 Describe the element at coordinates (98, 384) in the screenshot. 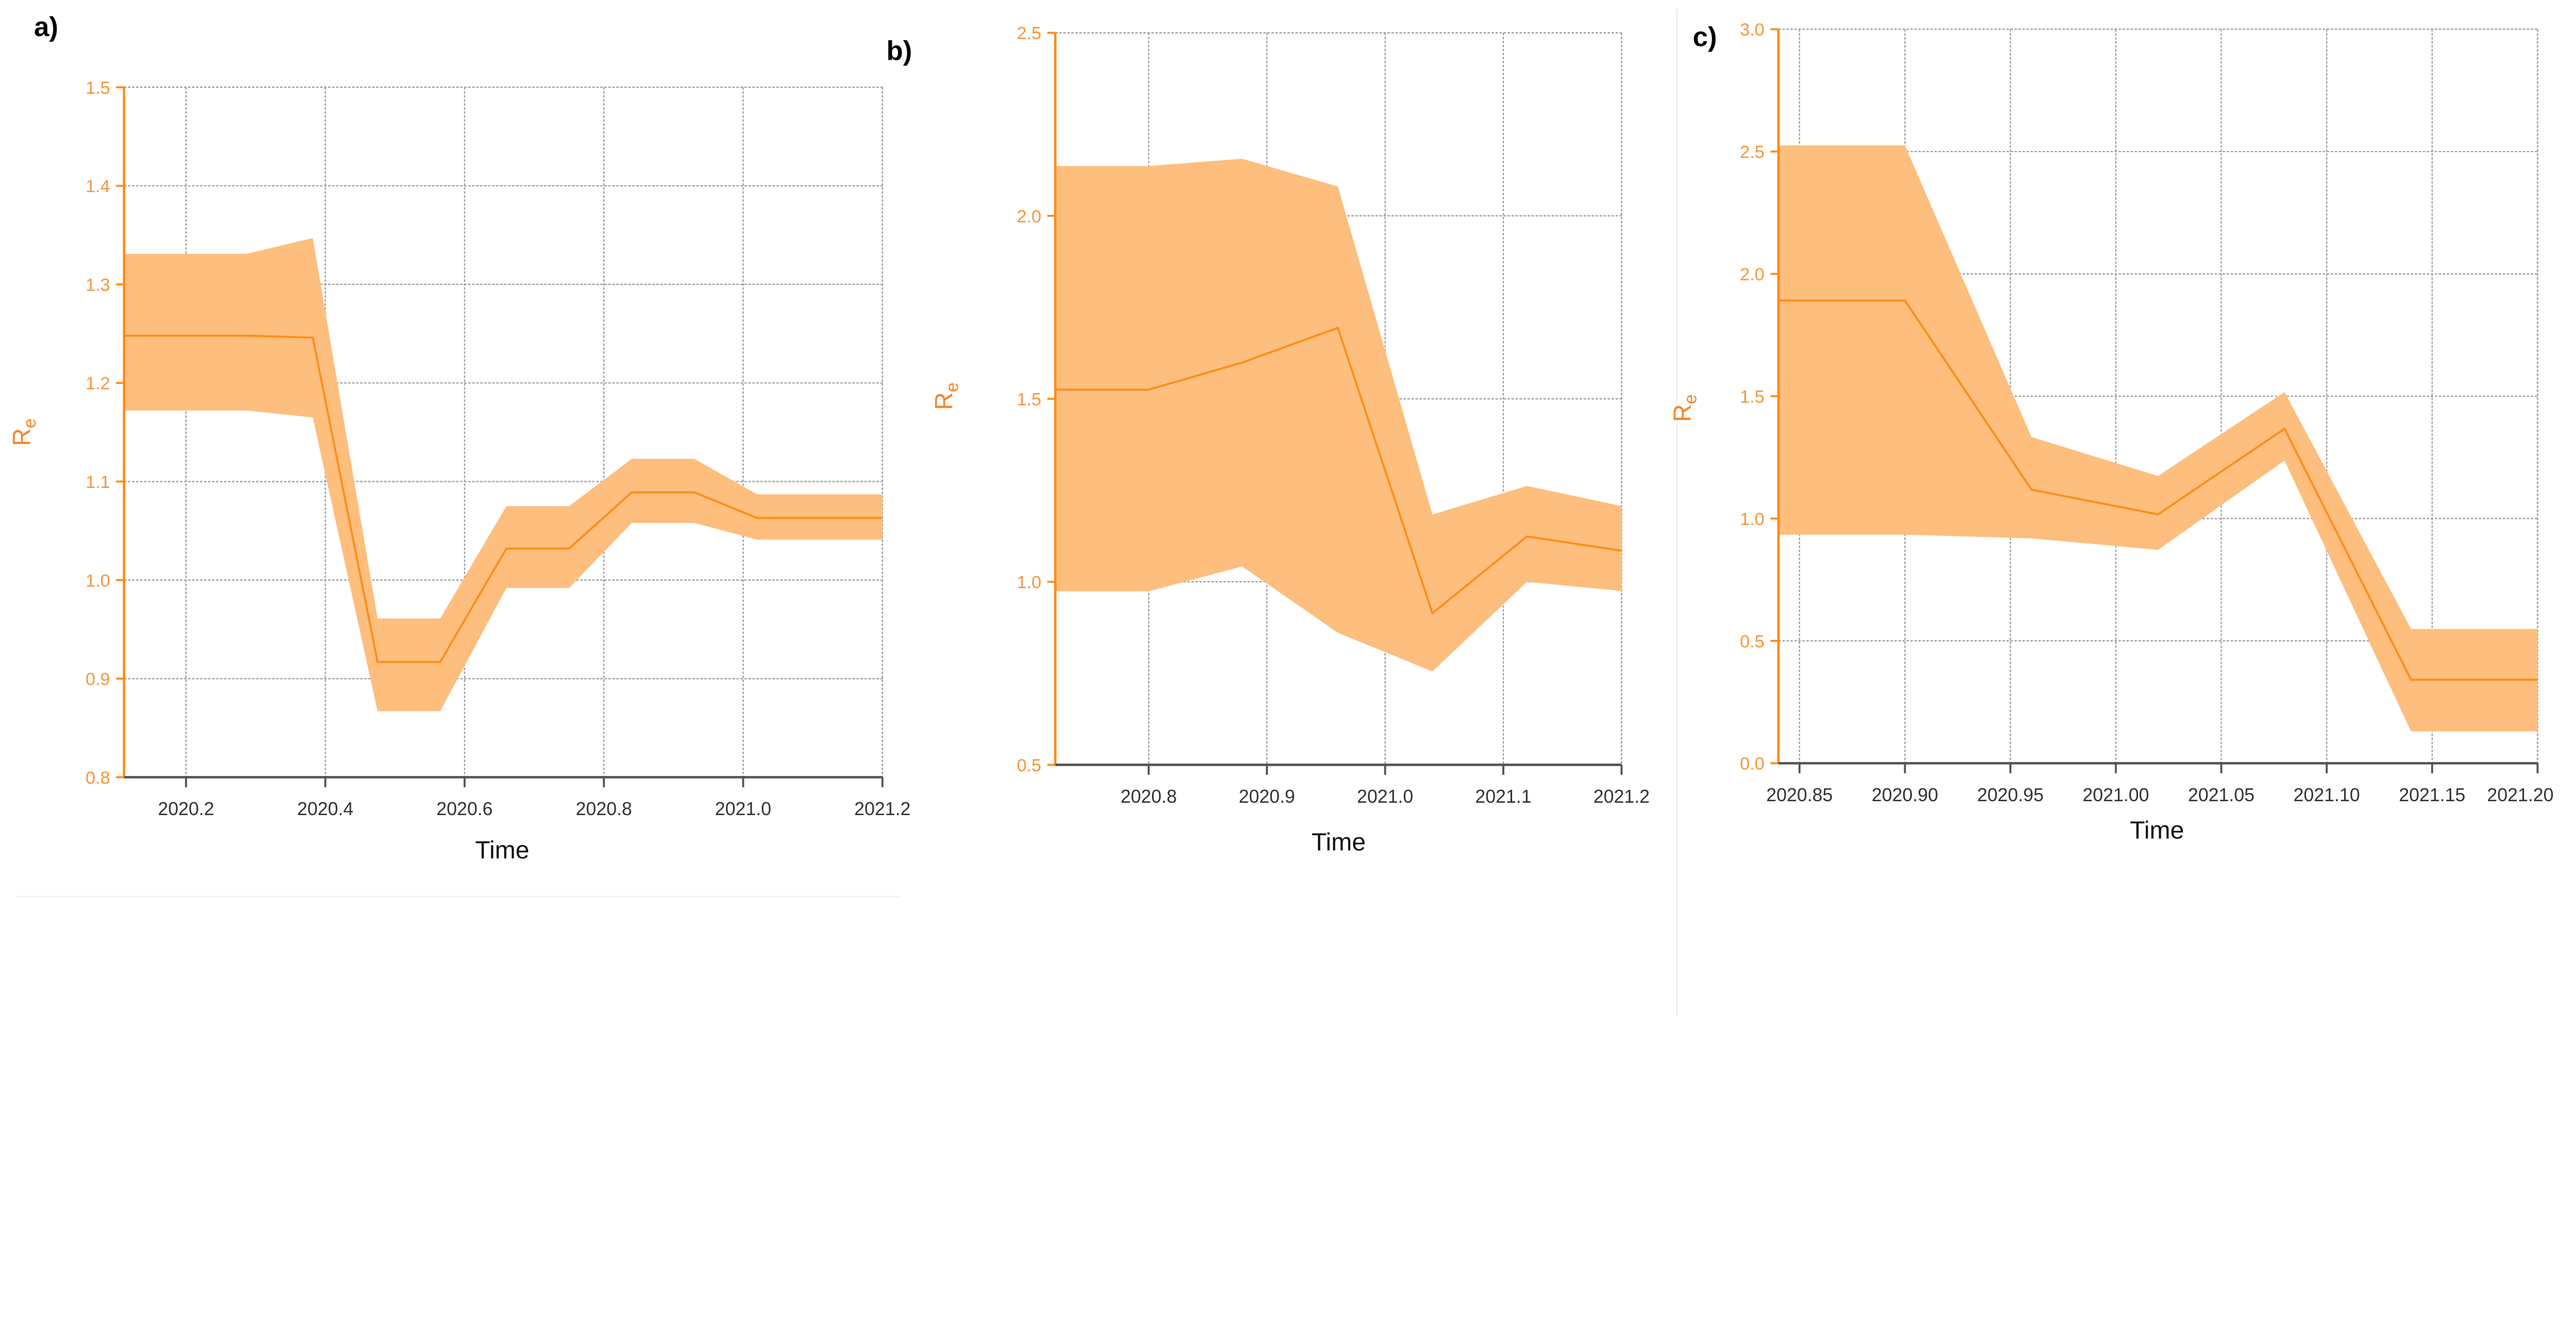

I see `y-tick-label: 1.2` at that location.